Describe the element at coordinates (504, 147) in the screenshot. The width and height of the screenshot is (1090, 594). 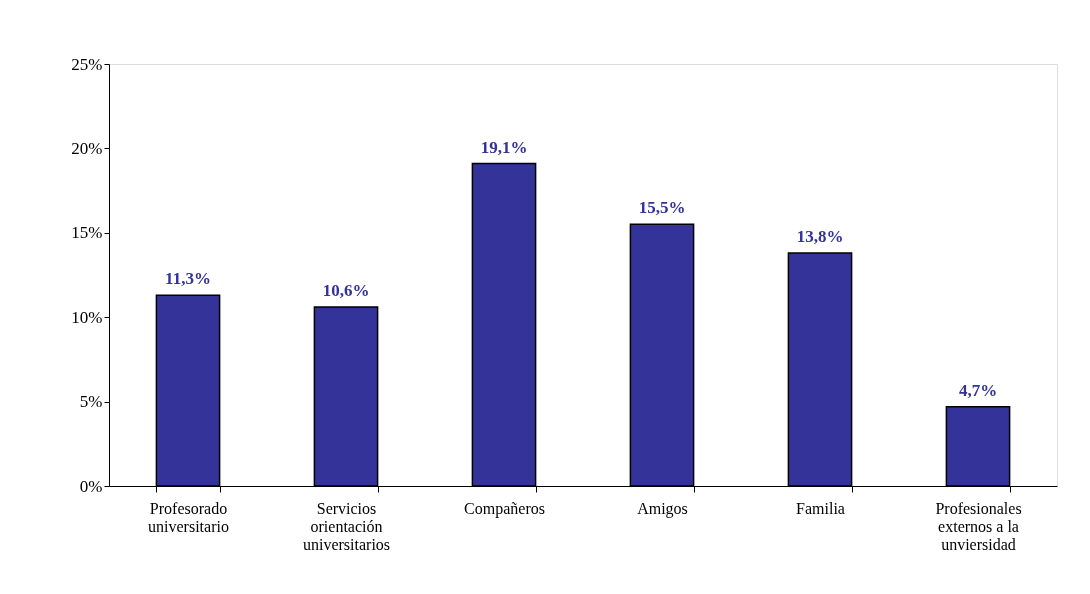
I see `data-label: 19,1%` at that location.